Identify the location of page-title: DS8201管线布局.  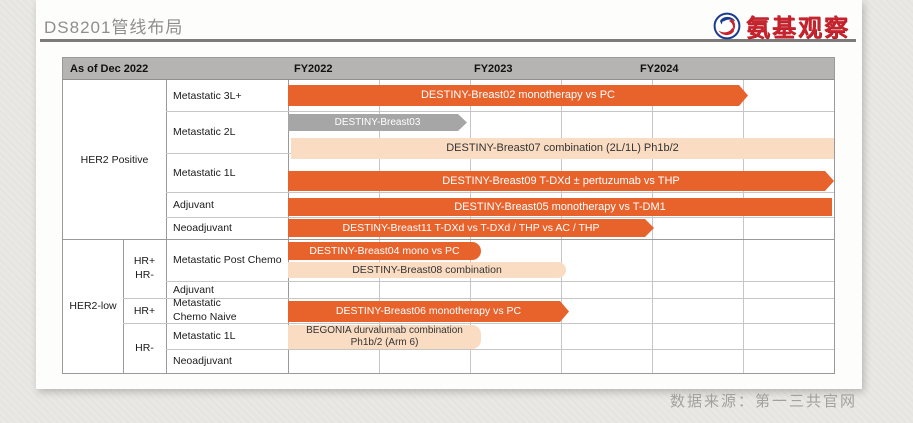
(114, 27).